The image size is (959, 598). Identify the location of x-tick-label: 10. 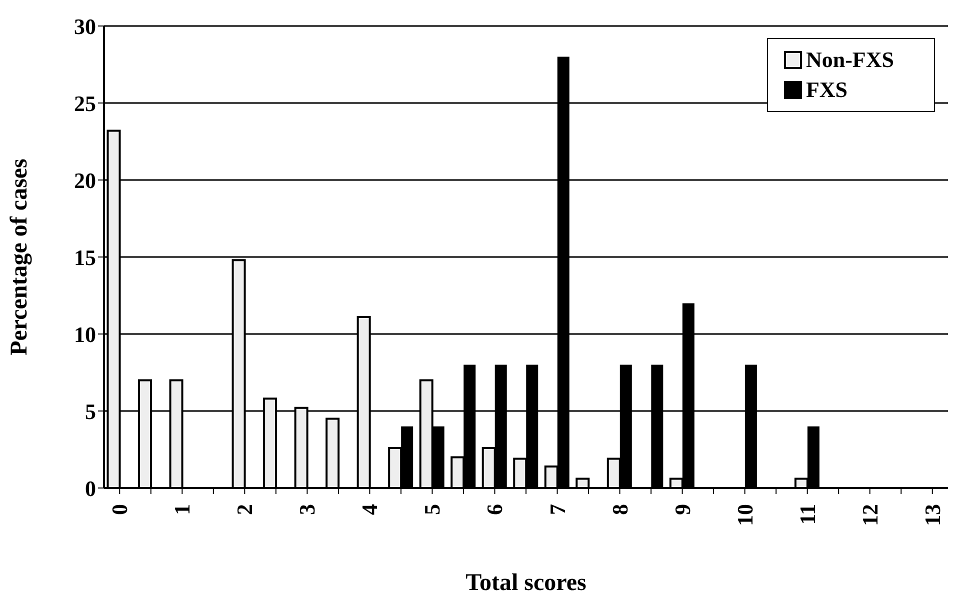
(745, 515).